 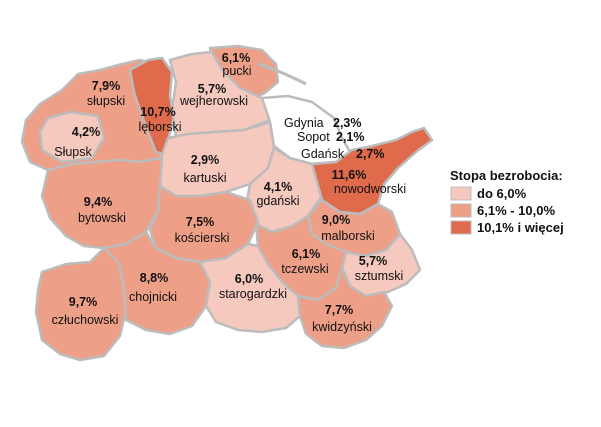 I want to click on city-sopot-value: 2,1%, so click(x=350, y=137).